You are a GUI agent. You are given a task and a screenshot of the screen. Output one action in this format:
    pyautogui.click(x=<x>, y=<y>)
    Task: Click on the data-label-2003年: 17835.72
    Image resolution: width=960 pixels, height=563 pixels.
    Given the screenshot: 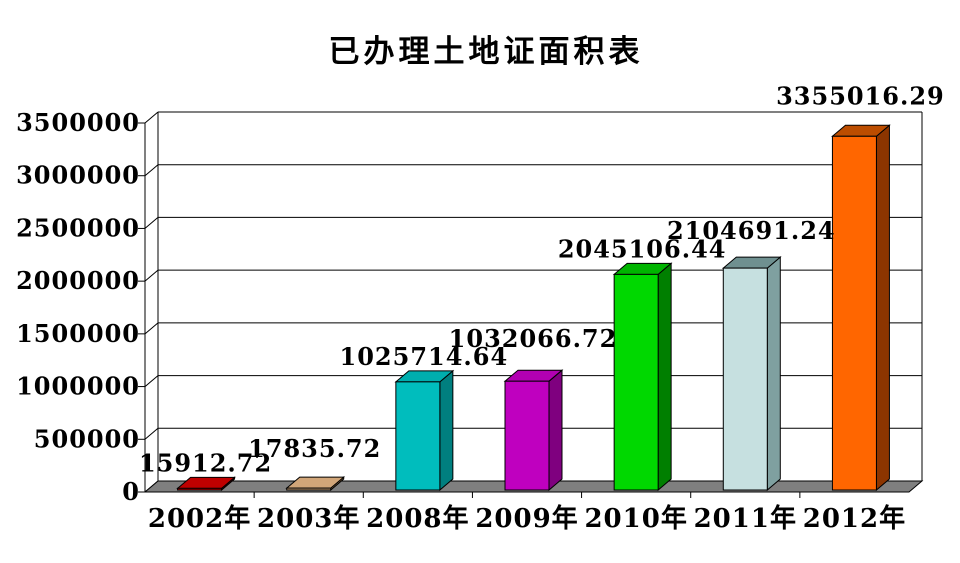 What is the action you would take?
    pyautogui.click(x=314, y=448)
    